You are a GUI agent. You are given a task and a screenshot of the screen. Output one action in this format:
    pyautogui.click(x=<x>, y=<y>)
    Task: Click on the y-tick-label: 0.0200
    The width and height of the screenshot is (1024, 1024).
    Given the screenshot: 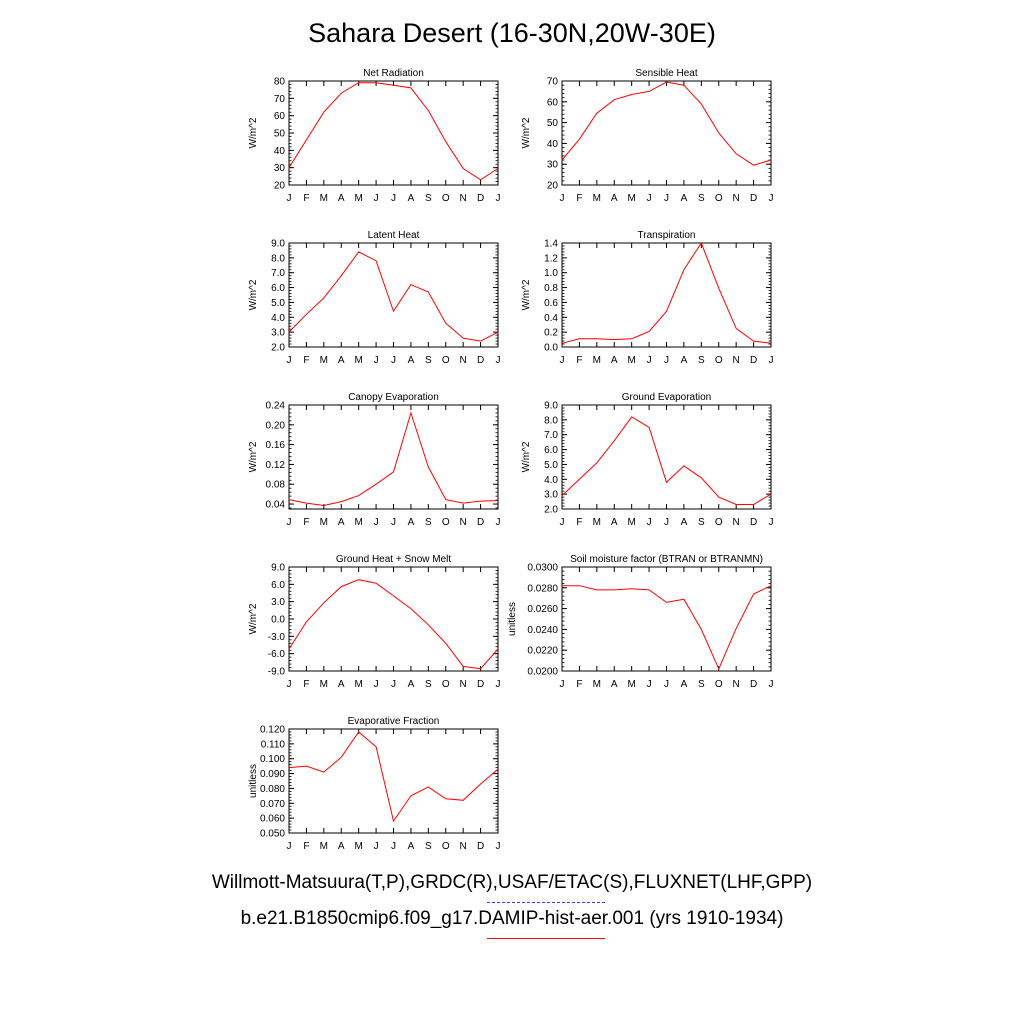 What is the action you would take?
    pyautogui.click(x=542, y=672)
    